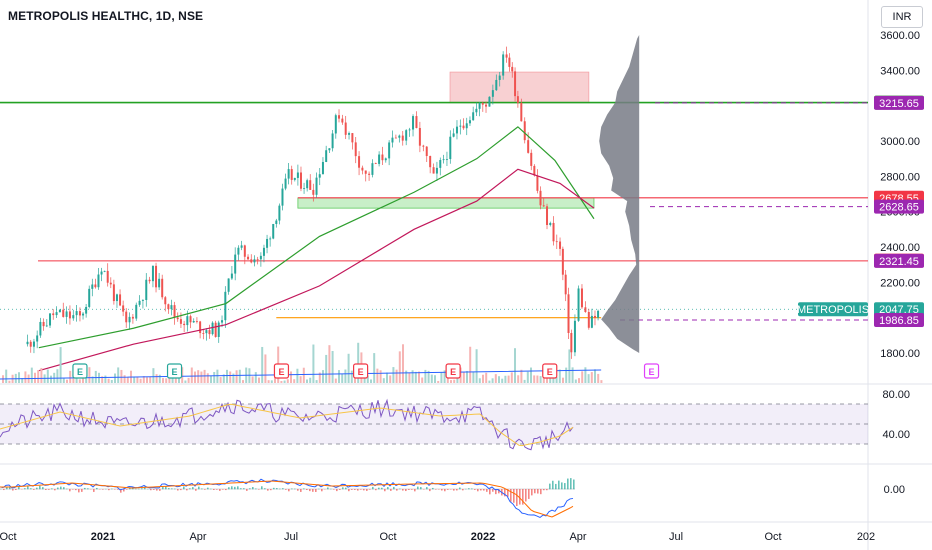 The width and height of the screenshot is (932, 550). What do you see at coordinates (437, 537) in the screenshot?
I see `time-axis: Oct 2021 Apr Jul Oct 2022 Apr Jul Oct 202` at bounding box center [437, 537].